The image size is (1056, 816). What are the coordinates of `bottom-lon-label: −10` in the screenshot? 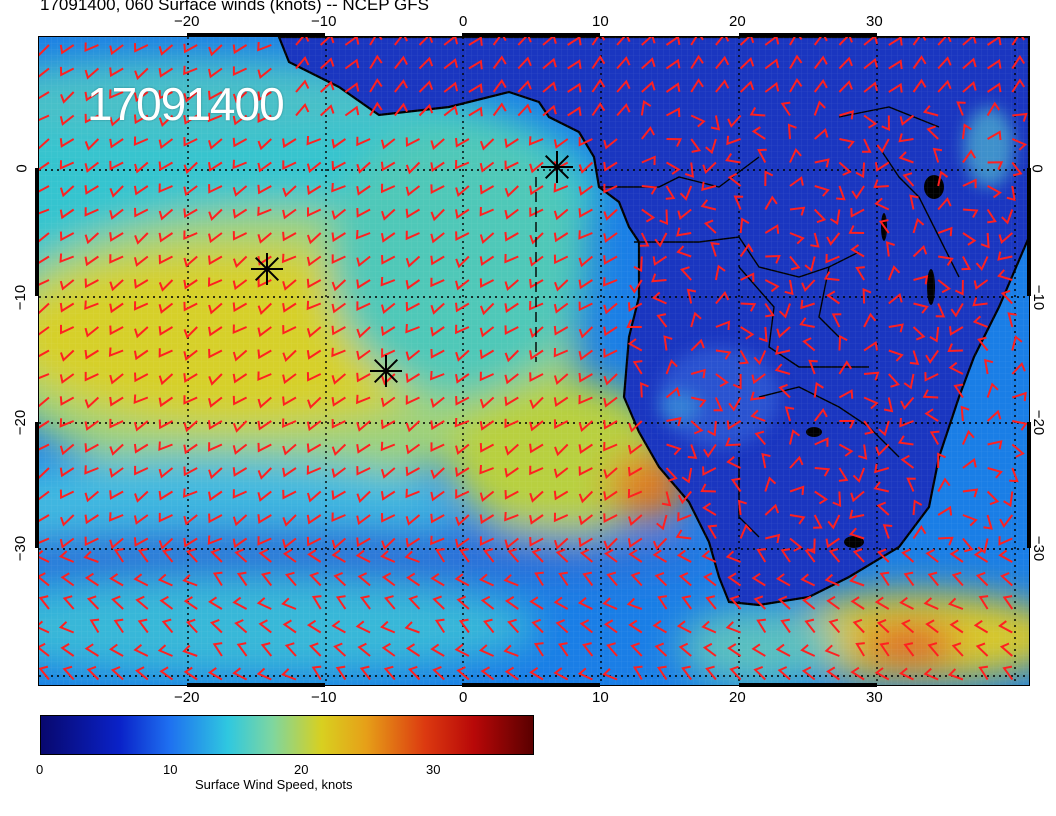 It's located at (324, 697).